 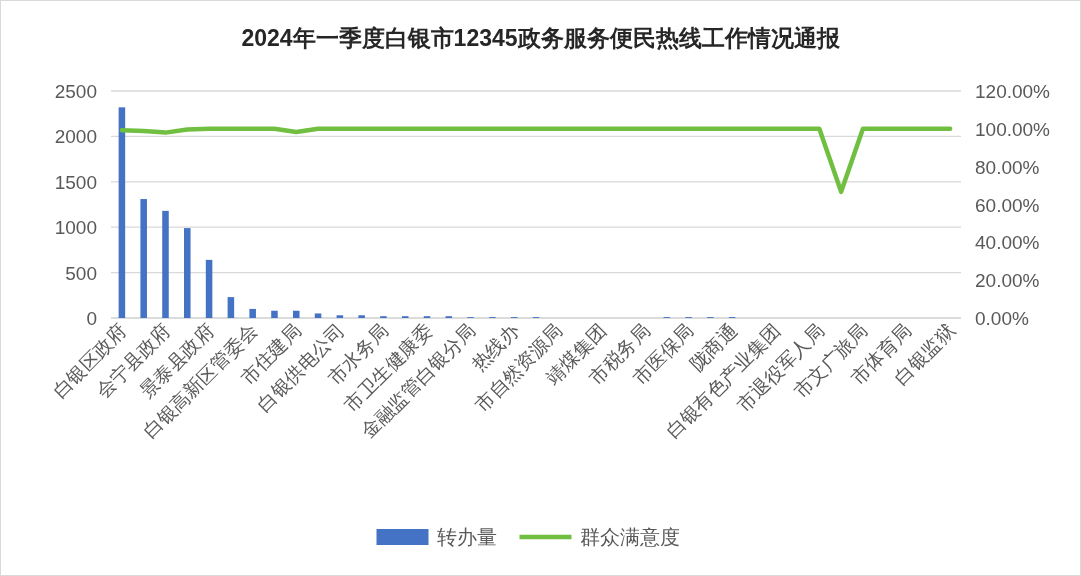 I want to click on line-series, so click(x=536, y=160).